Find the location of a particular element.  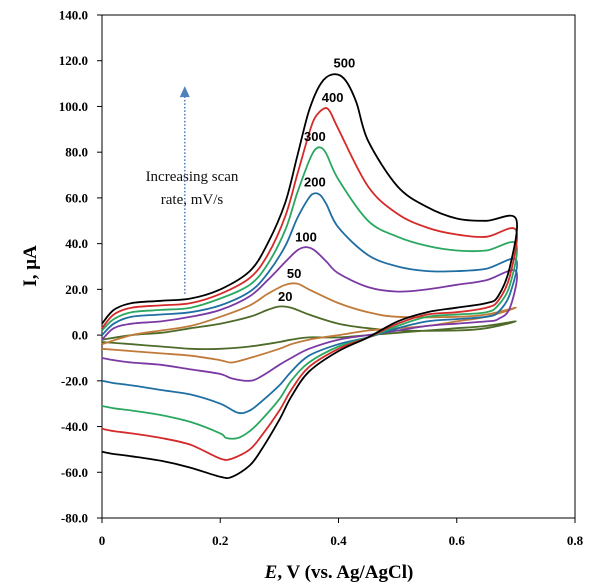

arrow-head is located at coordinates (184, 92).